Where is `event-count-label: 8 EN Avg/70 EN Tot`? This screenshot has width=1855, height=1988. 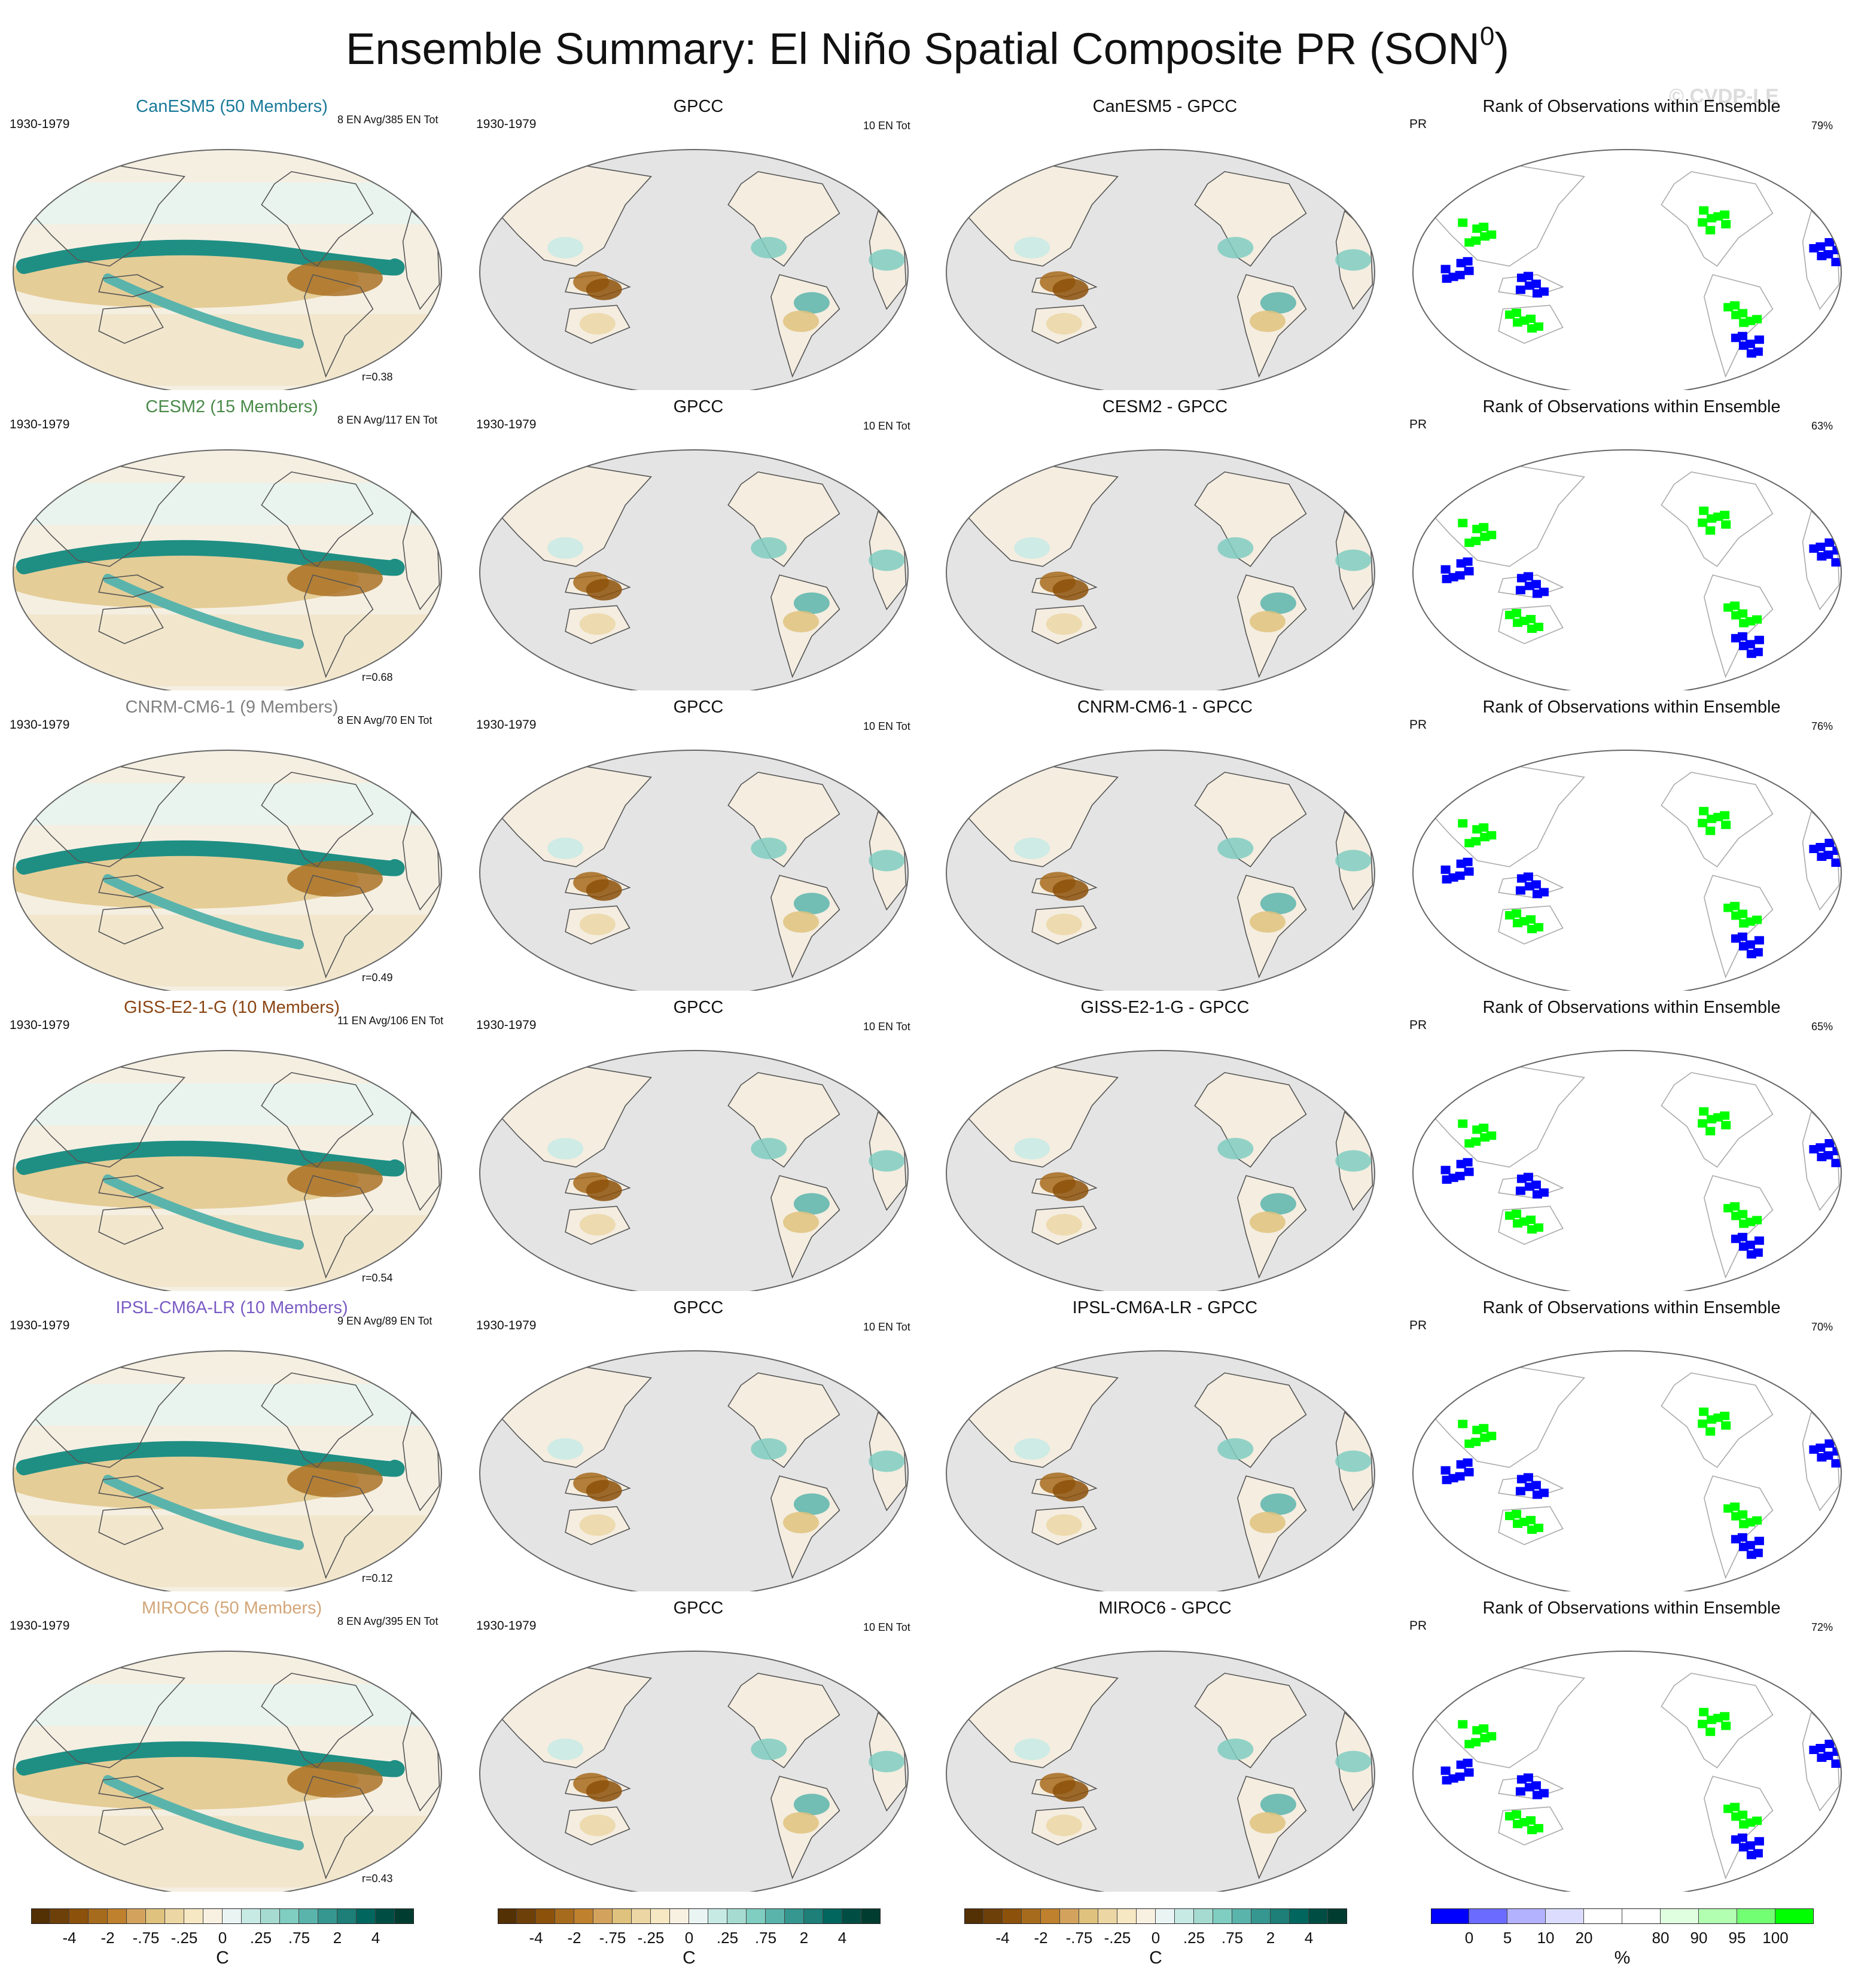 event-count-label: 8 EN Avg/70 EN Tot is located at coordinates (384, 720).